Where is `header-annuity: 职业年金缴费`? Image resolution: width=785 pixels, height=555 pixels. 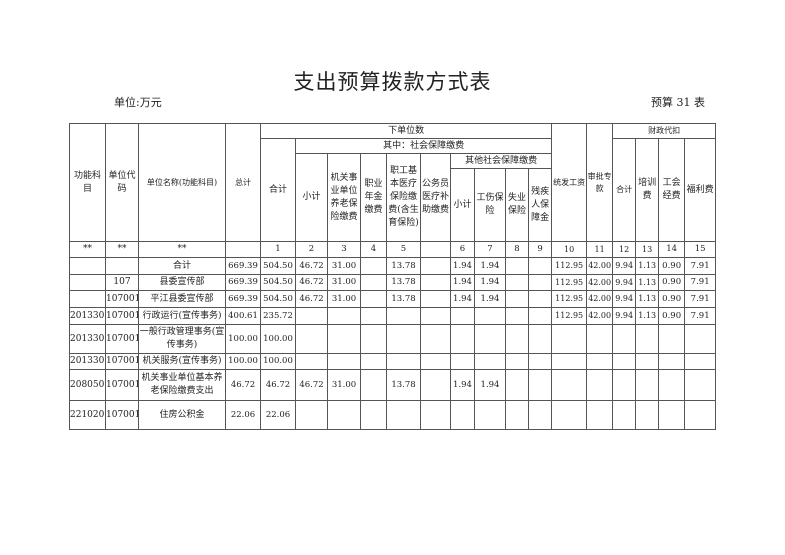
header-annuity: 职业年金缴费 is located at coordinates (373, 197).